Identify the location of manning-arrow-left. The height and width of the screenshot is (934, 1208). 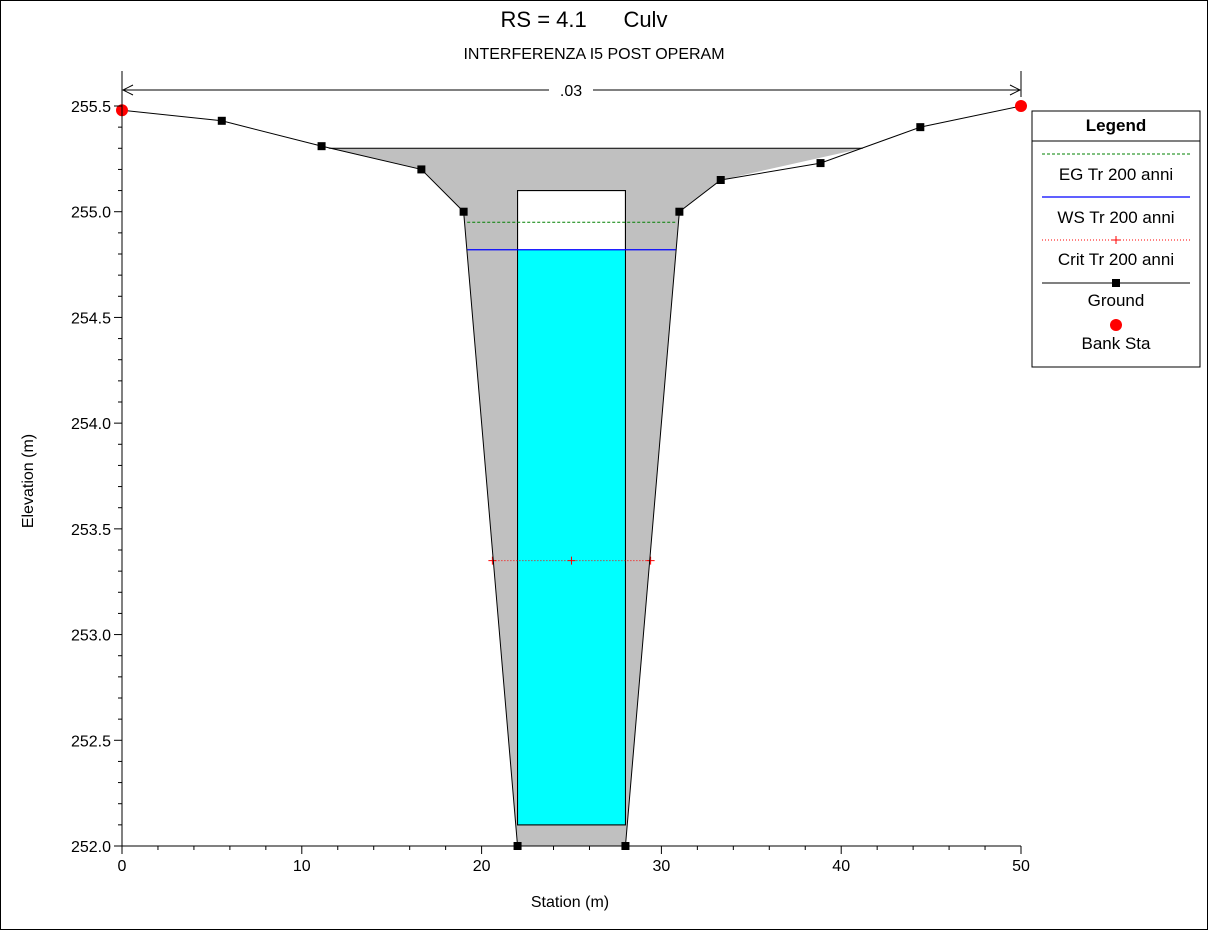
(127, 90).